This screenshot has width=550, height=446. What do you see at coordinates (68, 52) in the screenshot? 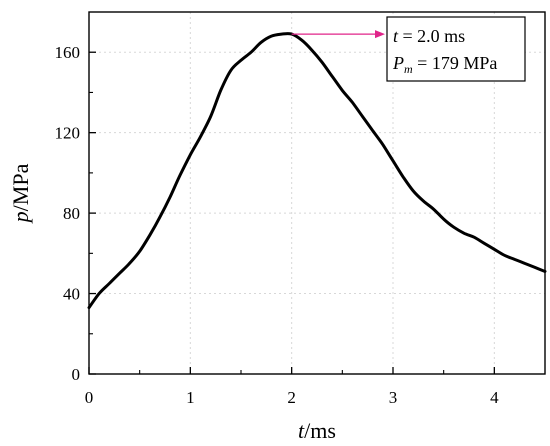
I see `y-tick-label: 160` at bounding box center [68, 52].